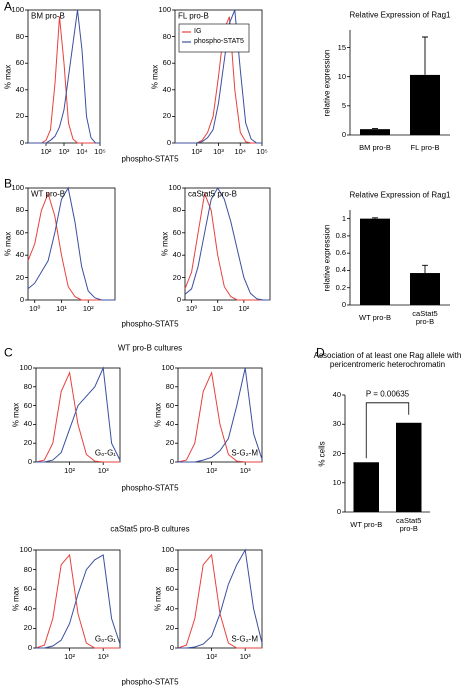  What do you see at coordinates (35, 308) in the screenshot?
I see `x-tick-label: 10⁰` at bounding box center [35, 308].